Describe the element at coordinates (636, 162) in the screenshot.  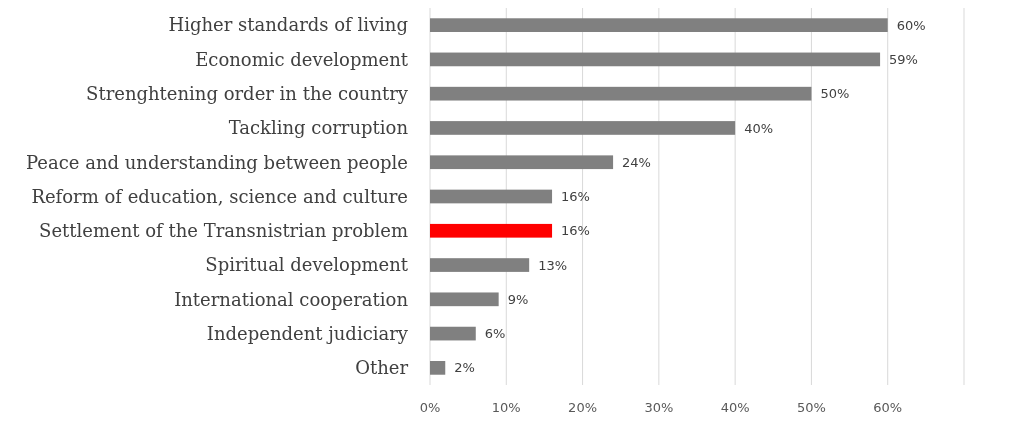
I see `data-label: 24%` at that location.